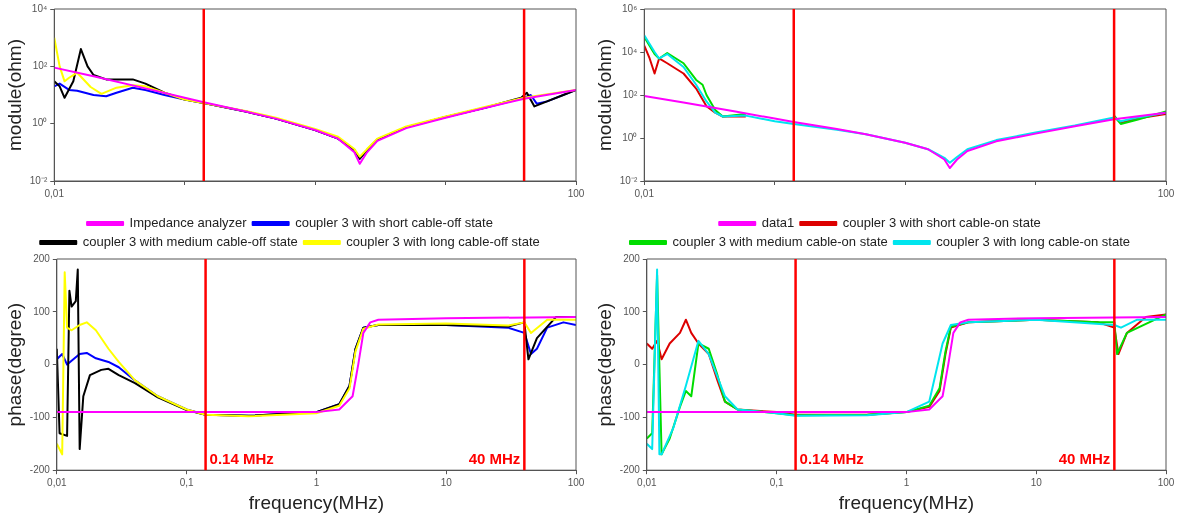 The width and height of the screenshot is (1180, 517). What do you see at coordinates (630, 8) in the screenshot?
I see `y-tick-label: 10⁶` at bounding box center [630, 8].